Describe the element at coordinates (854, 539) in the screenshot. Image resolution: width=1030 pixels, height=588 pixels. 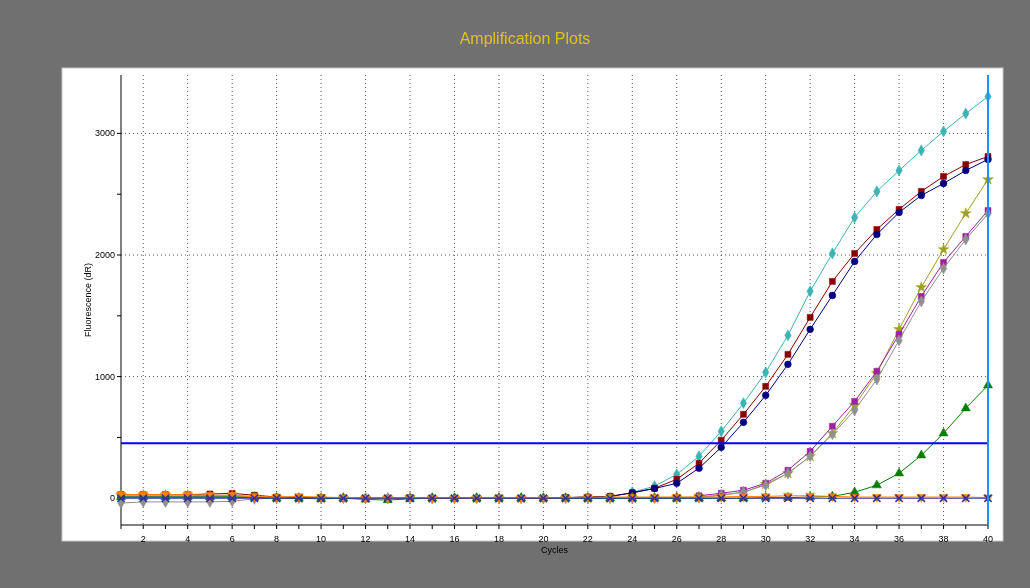
I see `x-tick-label: 34` at that location.